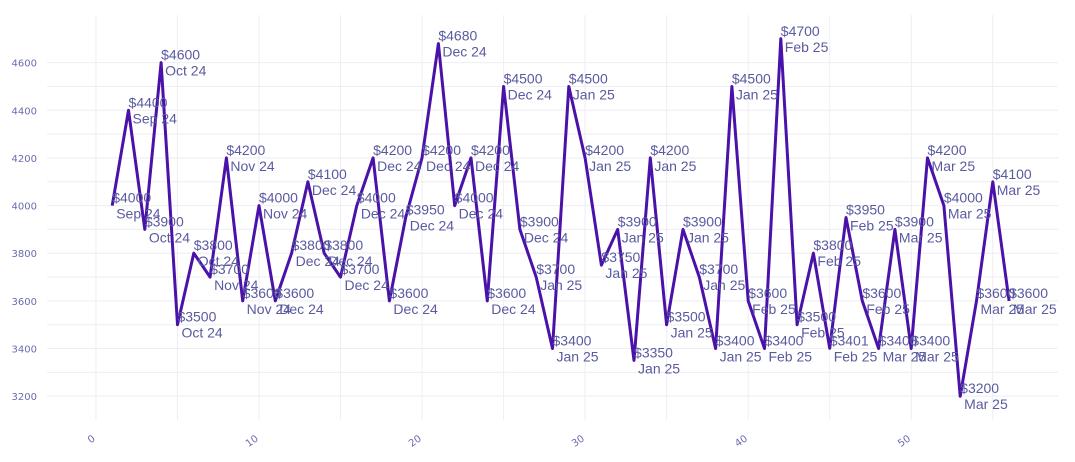 The width and height of the screenshot is (1075, 462). I want to click on y-tick-label: 4600, so click(24, 64).